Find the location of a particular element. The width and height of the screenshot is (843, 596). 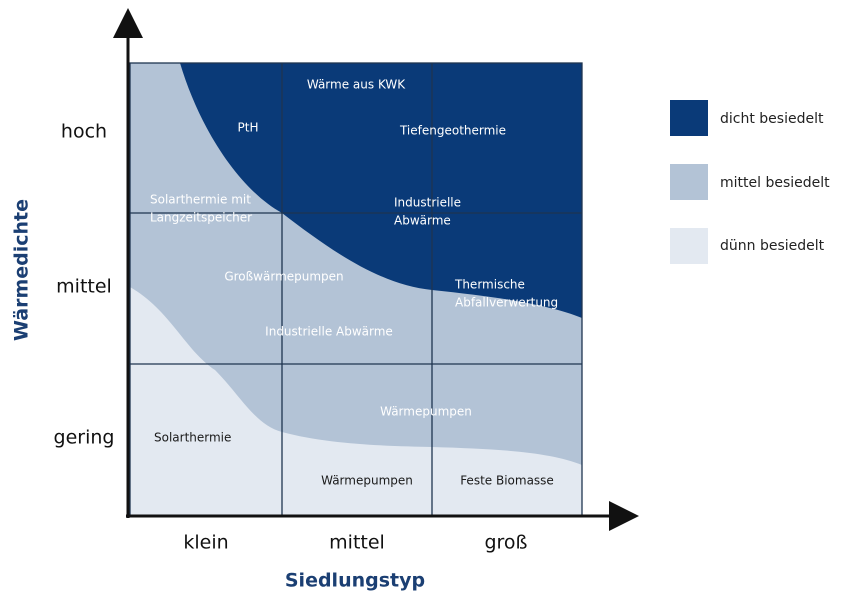

label: Großwärmepumpen is located at coordinates (283, 277).